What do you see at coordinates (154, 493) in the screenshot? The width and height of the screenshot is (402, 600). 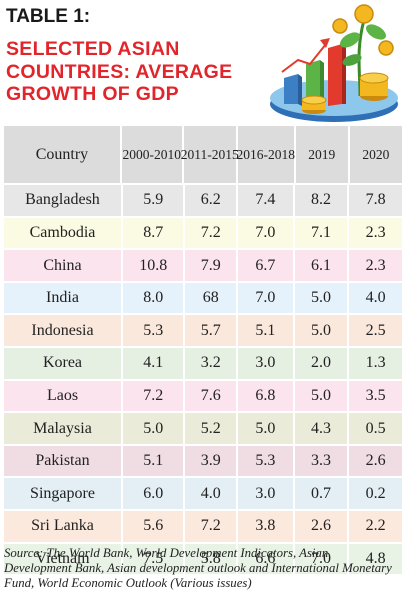 I see `value-cell: 6.0` at bounding box center [154, 493].